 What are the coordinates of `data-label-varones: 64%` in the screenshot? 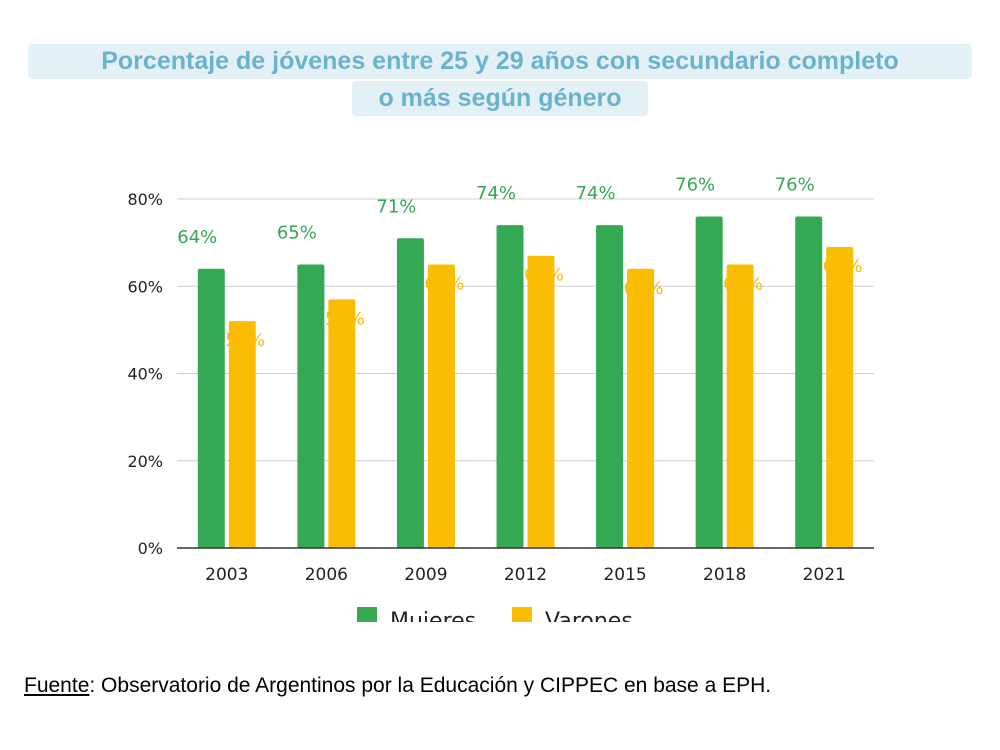 It's located at (644, 288).